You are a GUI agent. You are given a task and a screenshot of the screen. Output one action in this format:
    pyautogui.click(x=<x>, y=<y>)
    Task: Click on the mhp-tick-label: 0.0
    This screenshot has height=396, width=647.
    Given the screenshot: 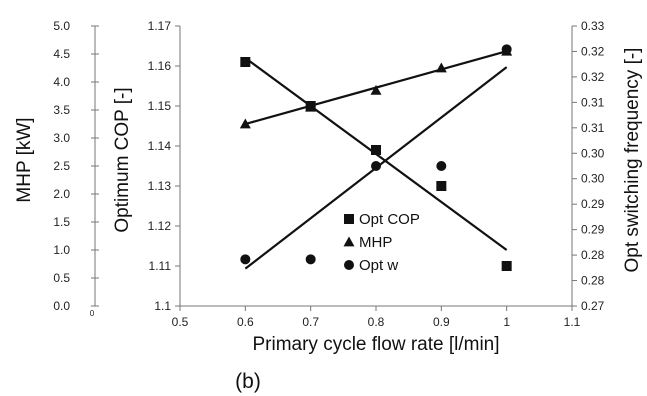 What is the action you would take?
    pyautogui.click(x=61, y=306)
    